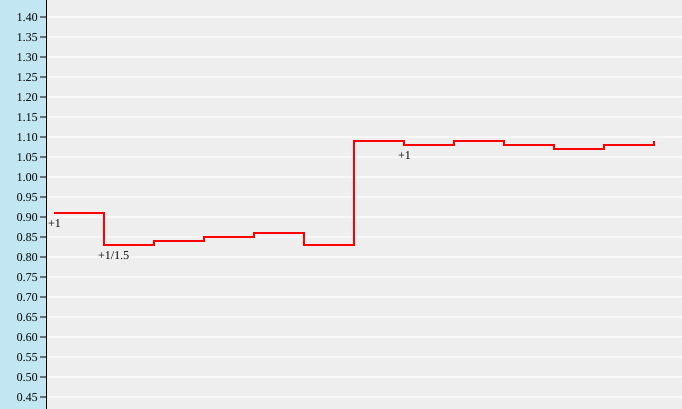 The image size is (682, 409). I want to click on y-tick-label: 0.55, so click(27, 357).